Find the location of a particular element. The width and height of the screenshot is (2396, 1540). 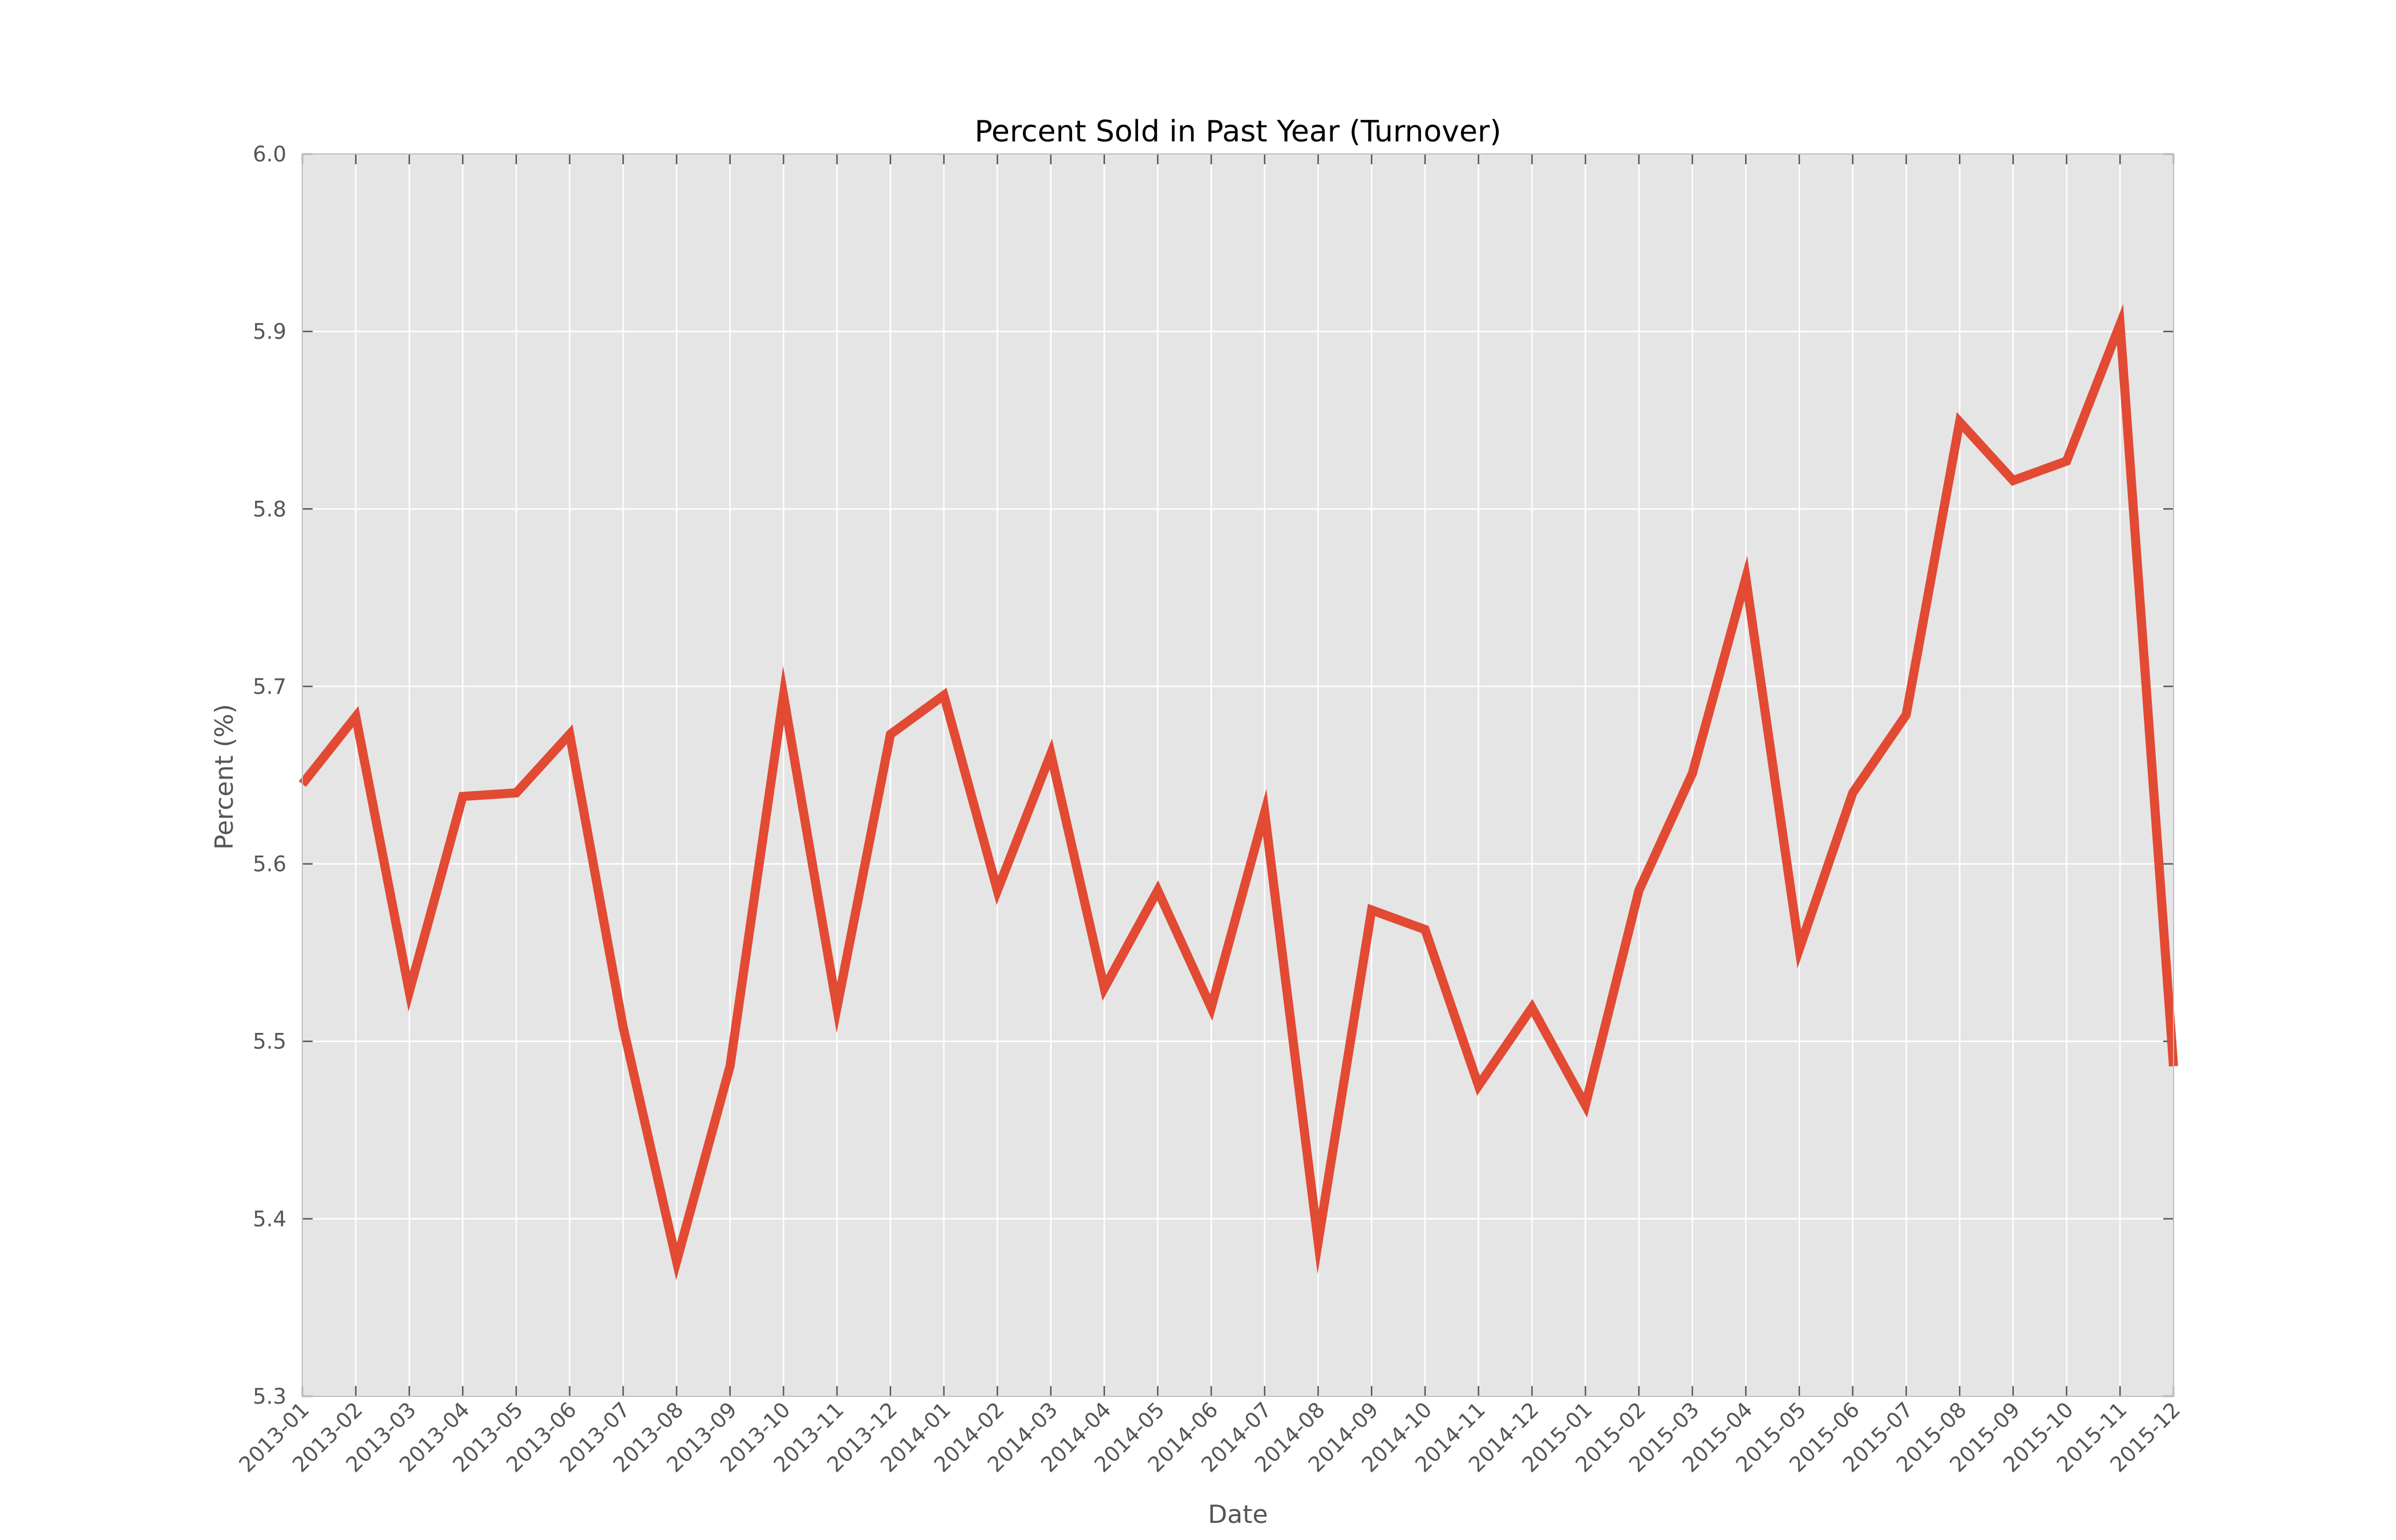

chart-title: Percent Sold in Past Year (Turnover) is located at coordinates (1237, 132).